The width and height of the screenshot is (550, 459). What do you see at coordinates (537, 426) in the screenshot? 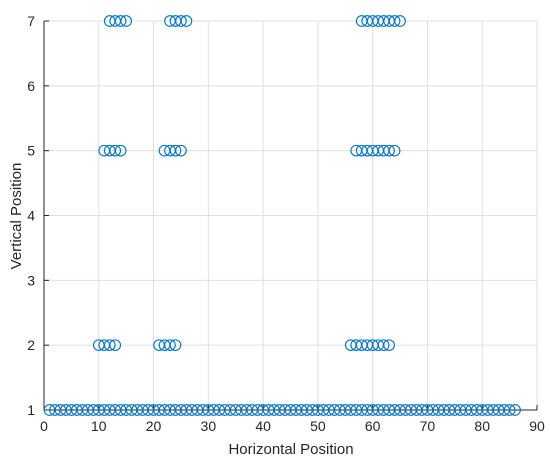
I see `x-tick-label: 90` at bounding box center [537, 426].